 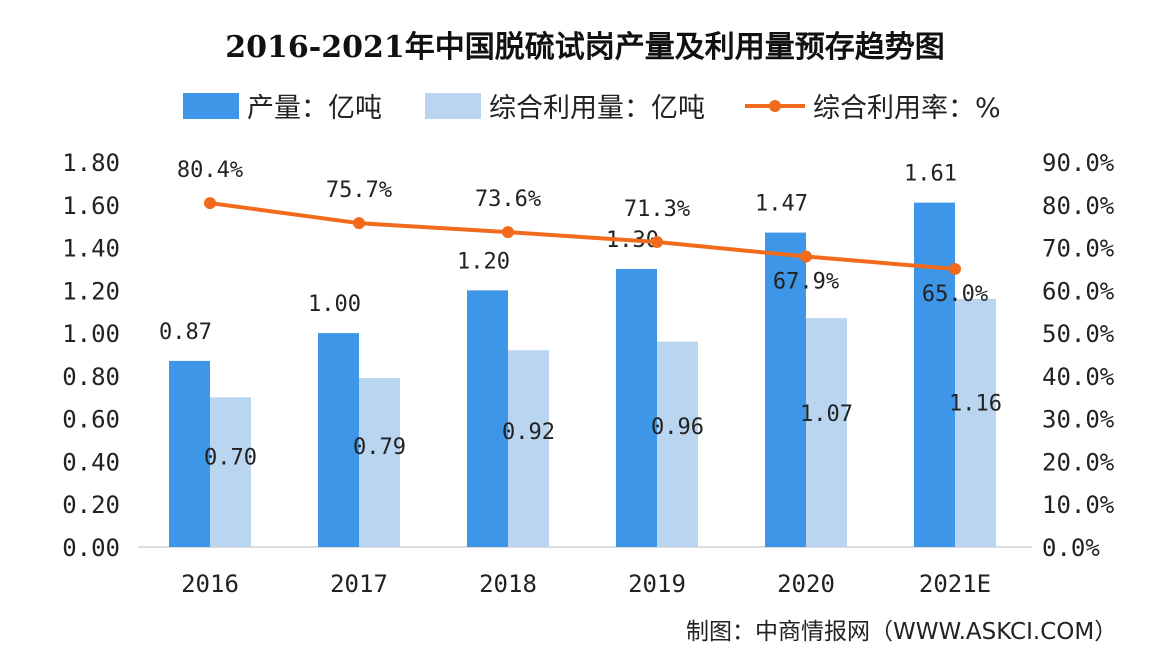 What do you see at coordinates (930, 174) in the screenshot?
I see `data-label-production: 1.61` at bounding box center [930, 174].